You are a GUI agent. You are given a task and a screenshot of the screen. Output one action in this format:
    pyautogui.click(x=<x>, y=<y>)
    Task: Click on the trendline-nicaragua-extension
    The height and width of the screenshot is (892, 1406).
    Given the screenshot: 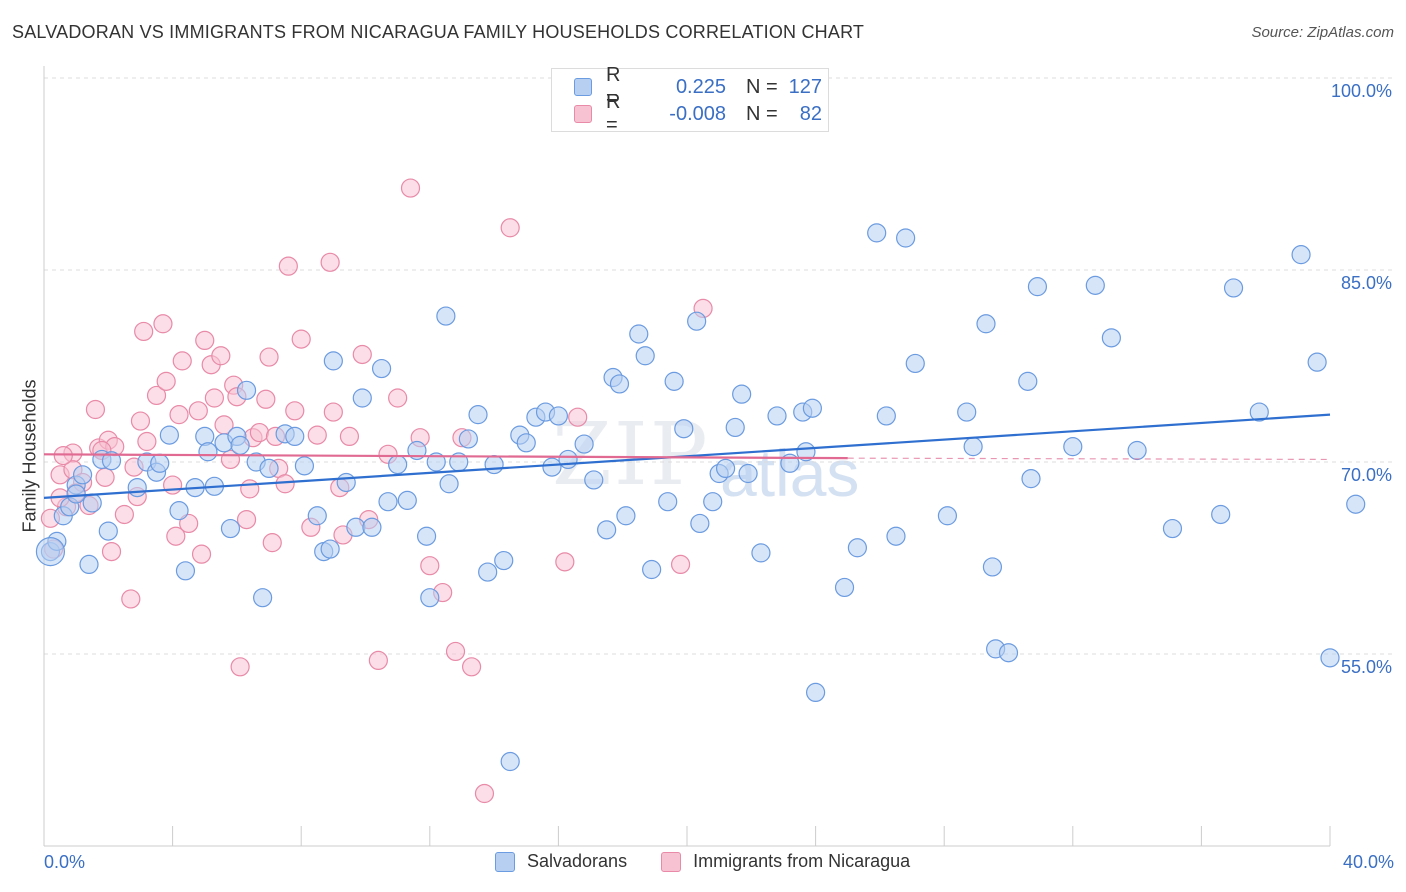 What is the action you would take?
    pyautogui.click(x=1089, y=459)
    